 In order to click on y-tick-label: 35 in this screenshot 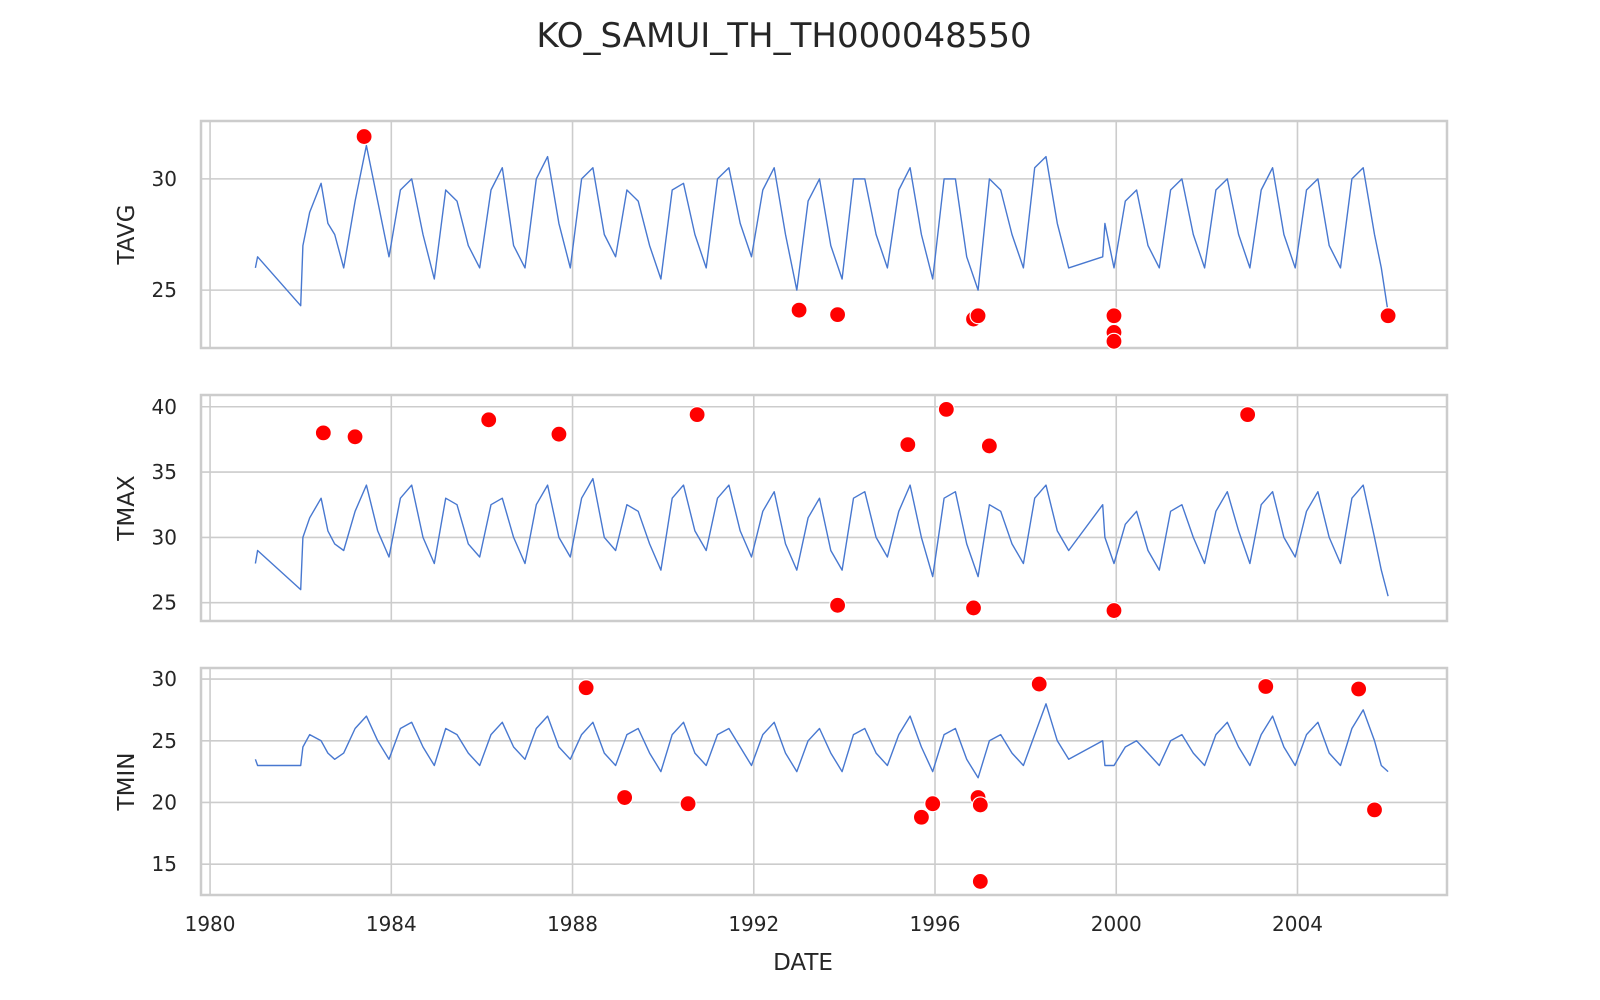, I will do `click(164, 472)`.